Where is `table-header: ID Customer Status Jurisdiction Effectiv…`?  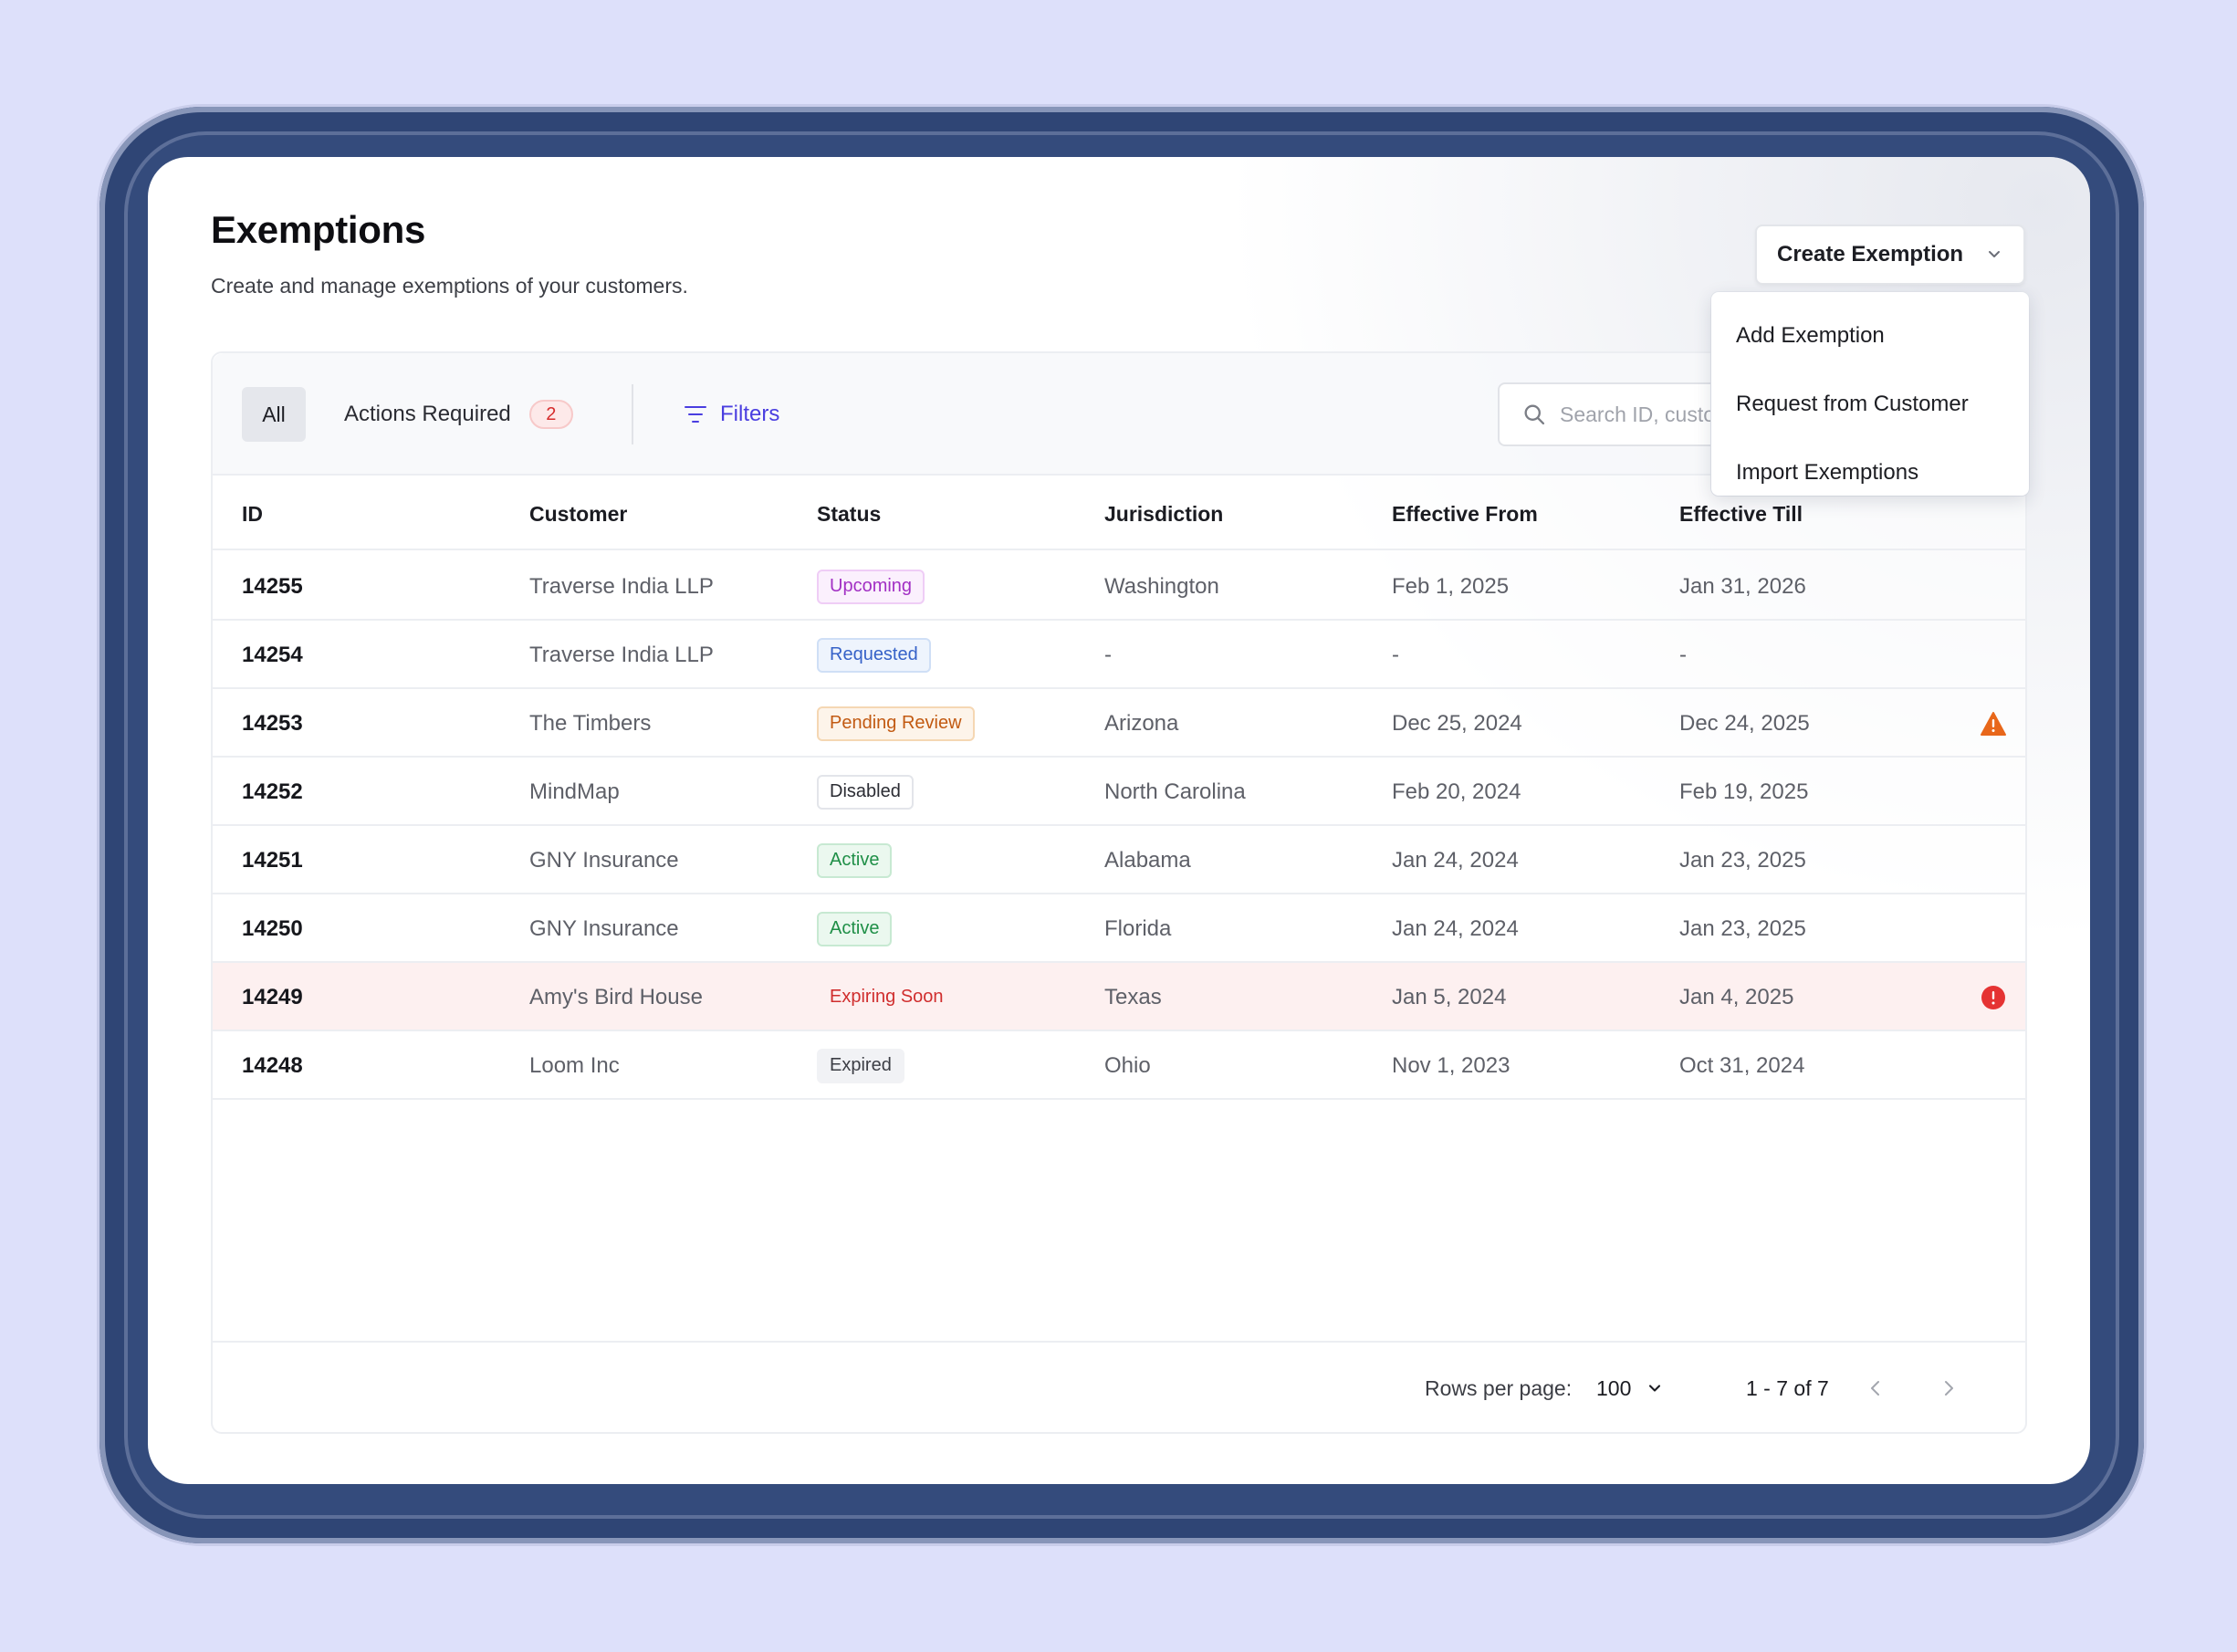
table-header: ID Customer Status Jurisdiction Effectiv… is located at coordinates (1119, 513).